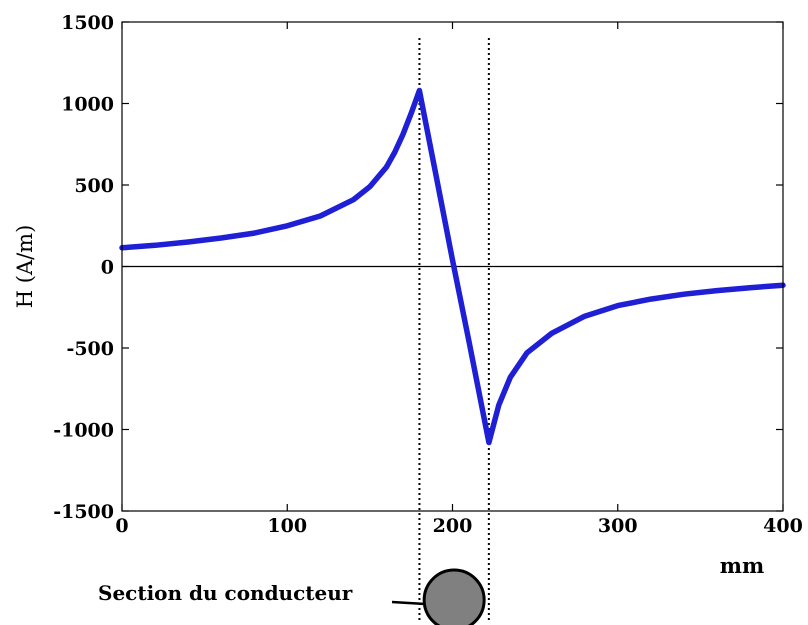 Image resolution: width=808 pixels, height=625 pixels. I want to click on x-tick-label: 0, so click(121, 526).